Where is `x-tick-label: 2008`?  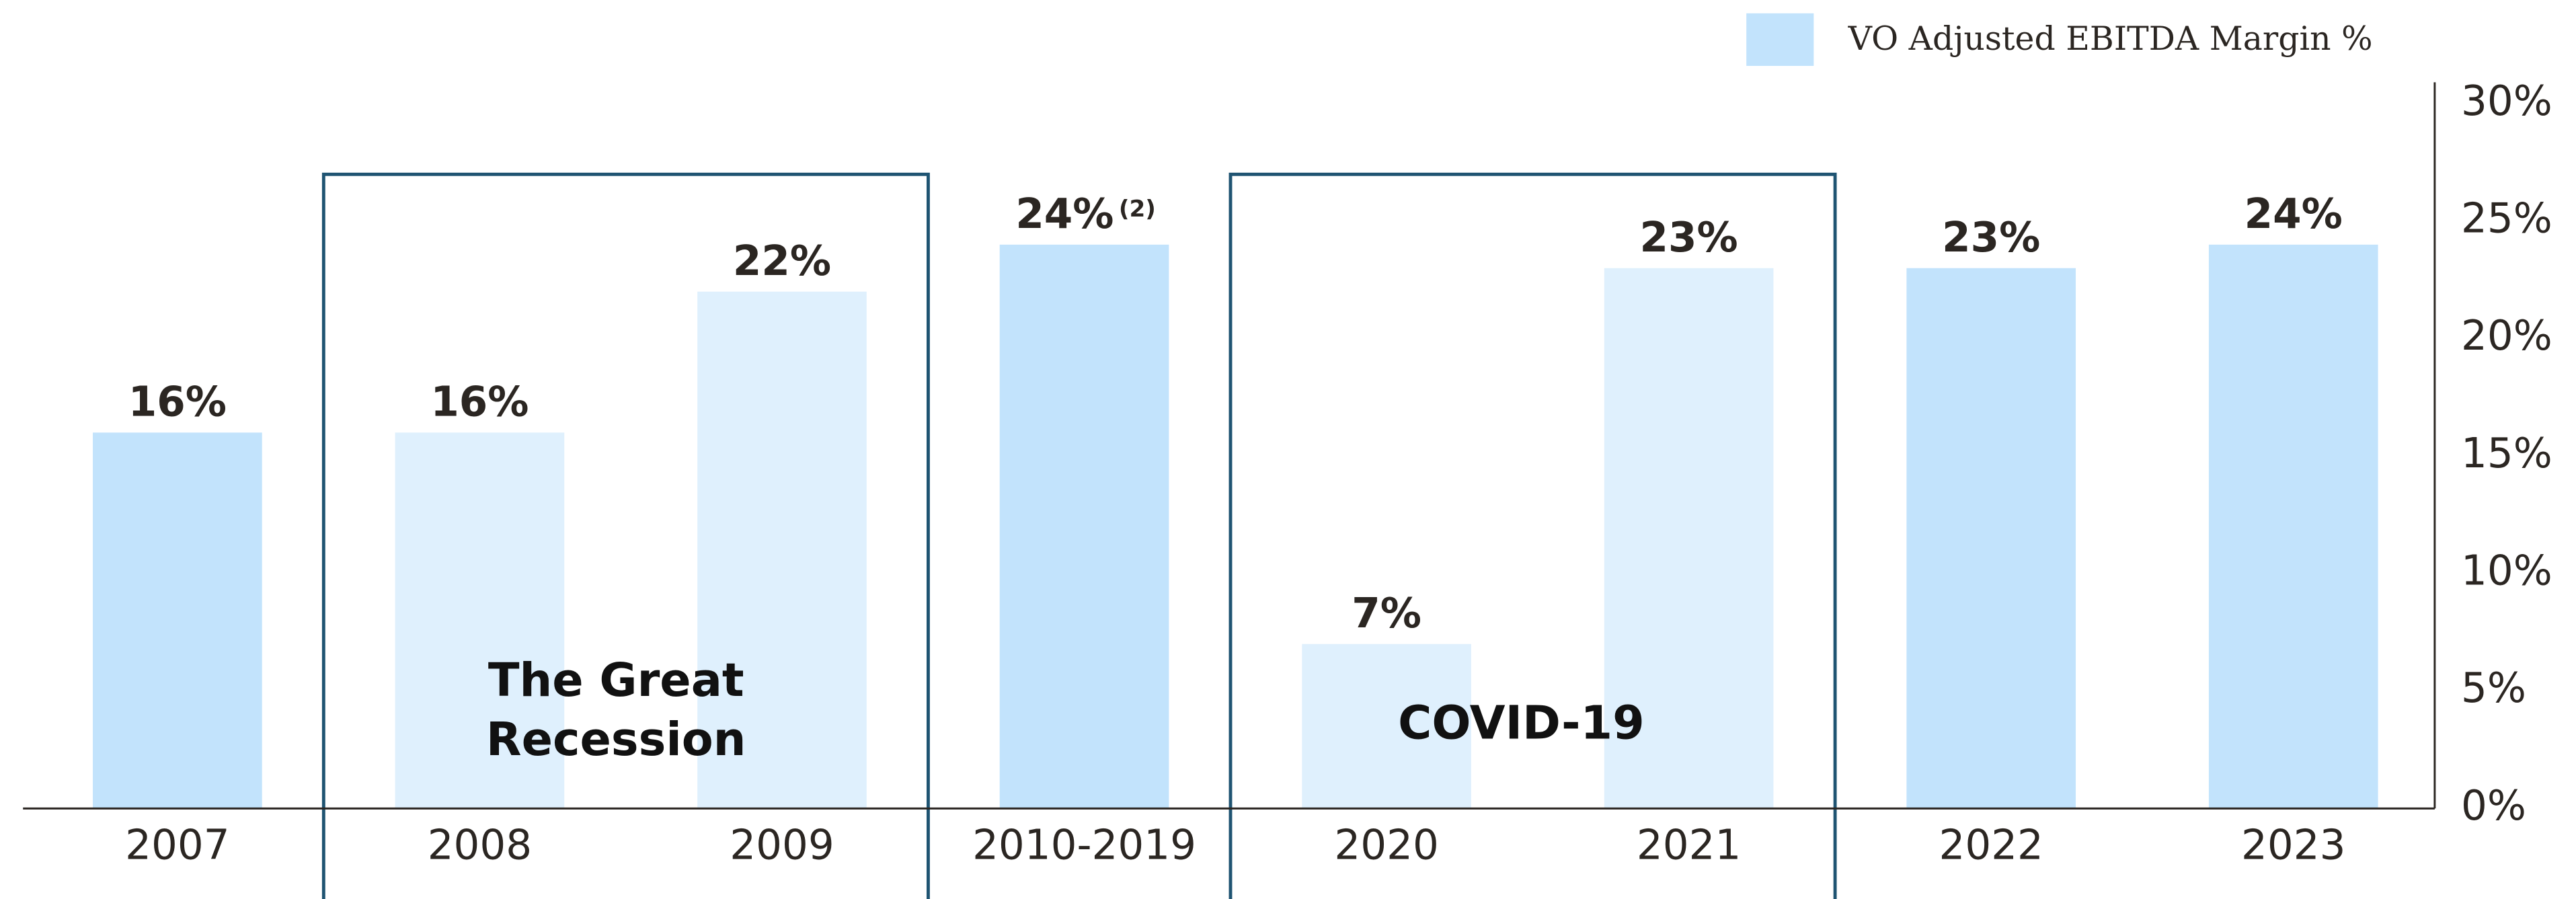
x-tick-label: 2008 is located at coordinates (480, 846).